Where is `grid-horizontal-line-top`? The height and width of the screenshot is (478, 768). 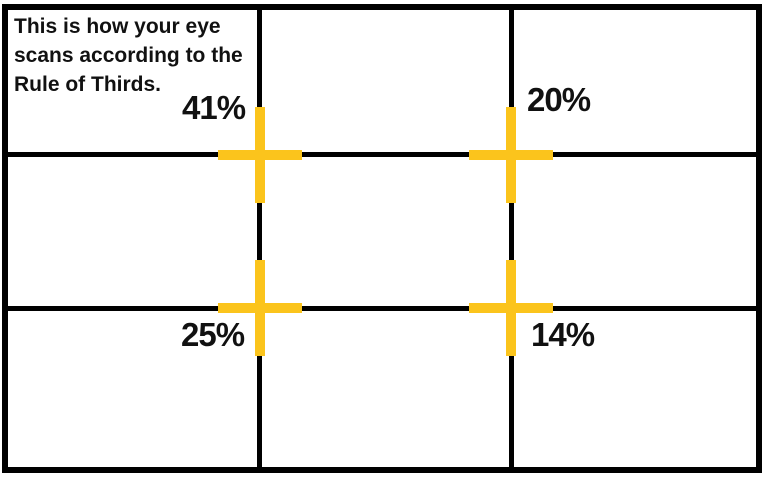 grid-horizontal-line-top is located at coordinates (382, 154).